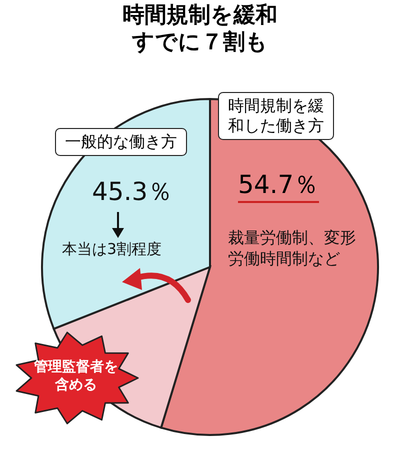  What do you see at coordinates (276, 116) in the screenshot?
I see `slice-label: 時間規制を緩和した働き方` at bounding box center [276, 116].